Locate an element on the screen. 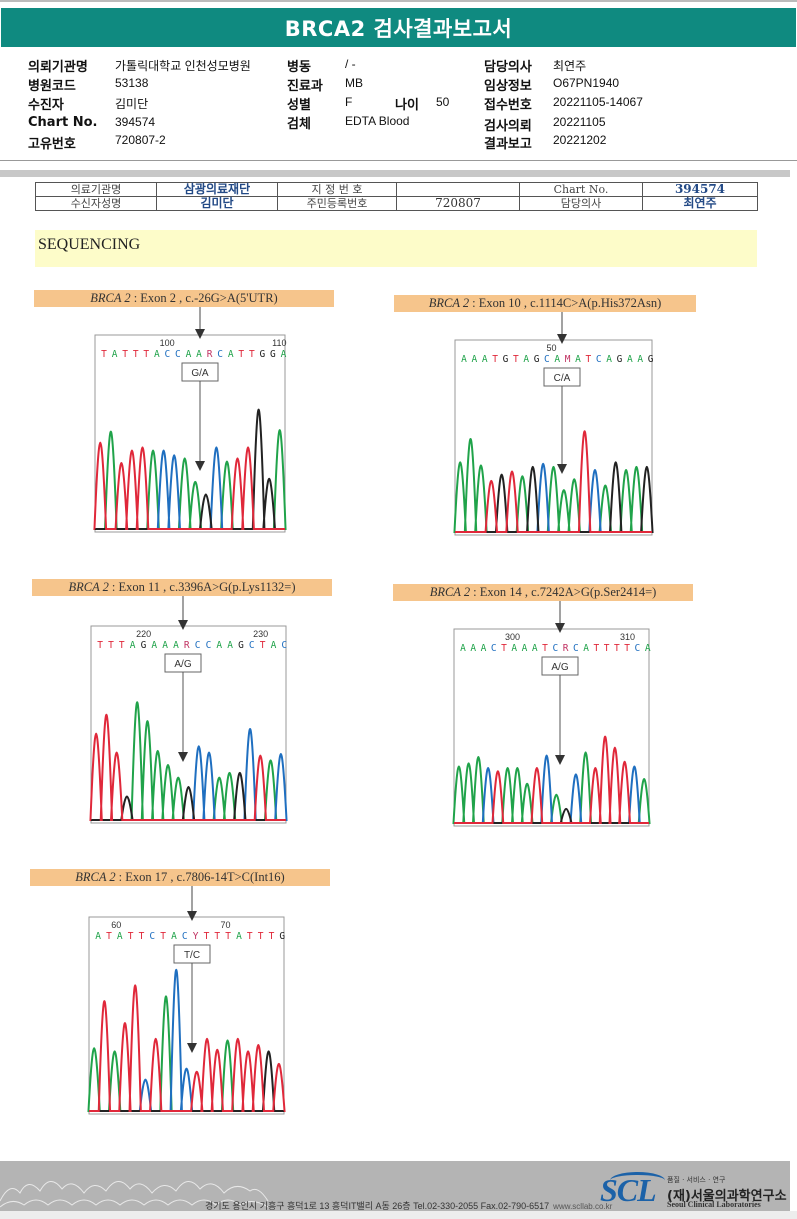 Image resolution: width=797 pixels, height=1219 pixels. website-link: www.scllab.co.kr is located at coordinates (583, 1206).